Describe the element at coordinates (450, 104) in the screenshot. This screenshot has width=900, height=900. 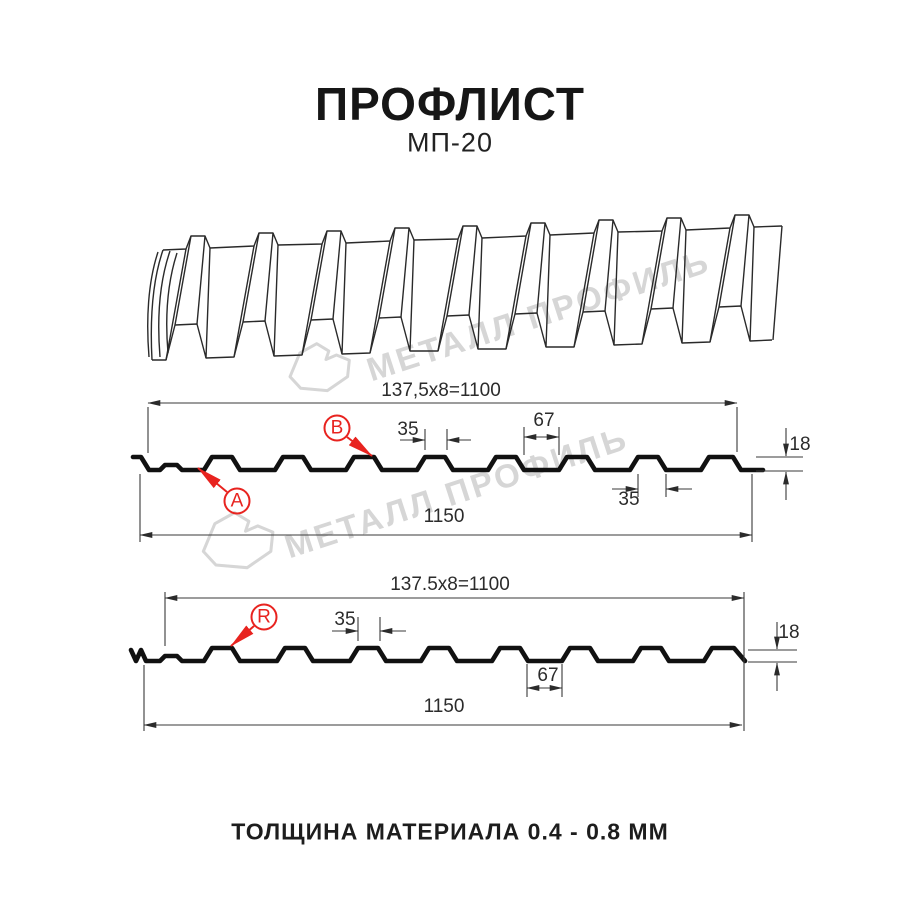
I see `page-title: ПРОФЛИСТ` at that location.